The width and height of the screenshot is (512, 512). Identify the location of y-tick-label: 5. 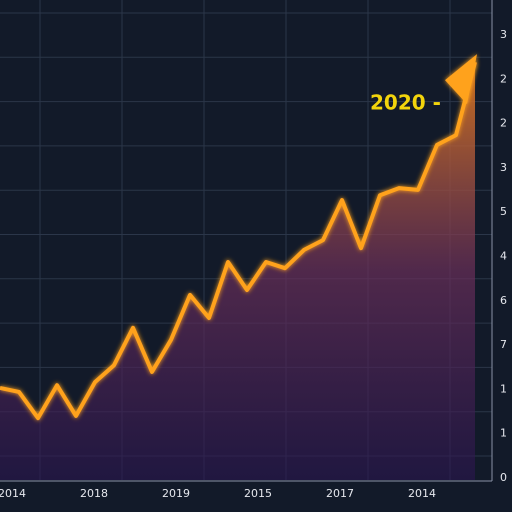
(503, 211).